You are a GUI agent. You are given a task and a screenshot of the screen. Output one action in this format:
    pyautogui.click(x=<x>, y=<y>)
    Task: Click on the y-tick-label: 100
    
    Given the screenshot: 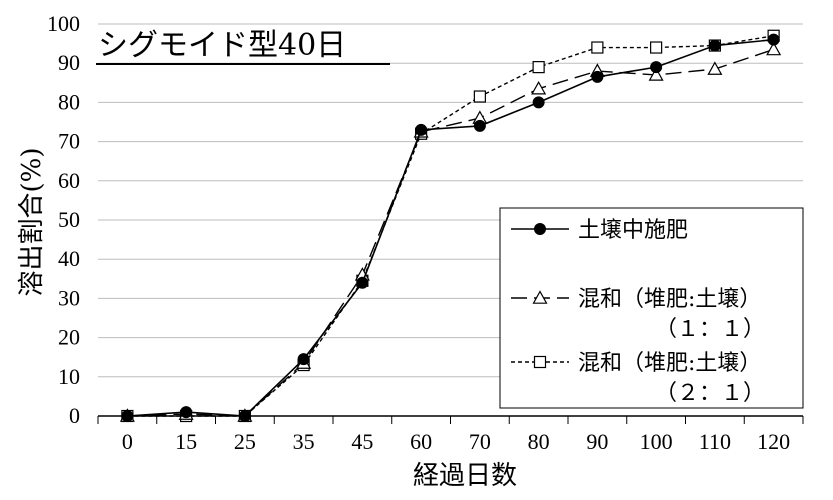 What is the action you would take?
    pyautogui.click(x=63, y=23)
    